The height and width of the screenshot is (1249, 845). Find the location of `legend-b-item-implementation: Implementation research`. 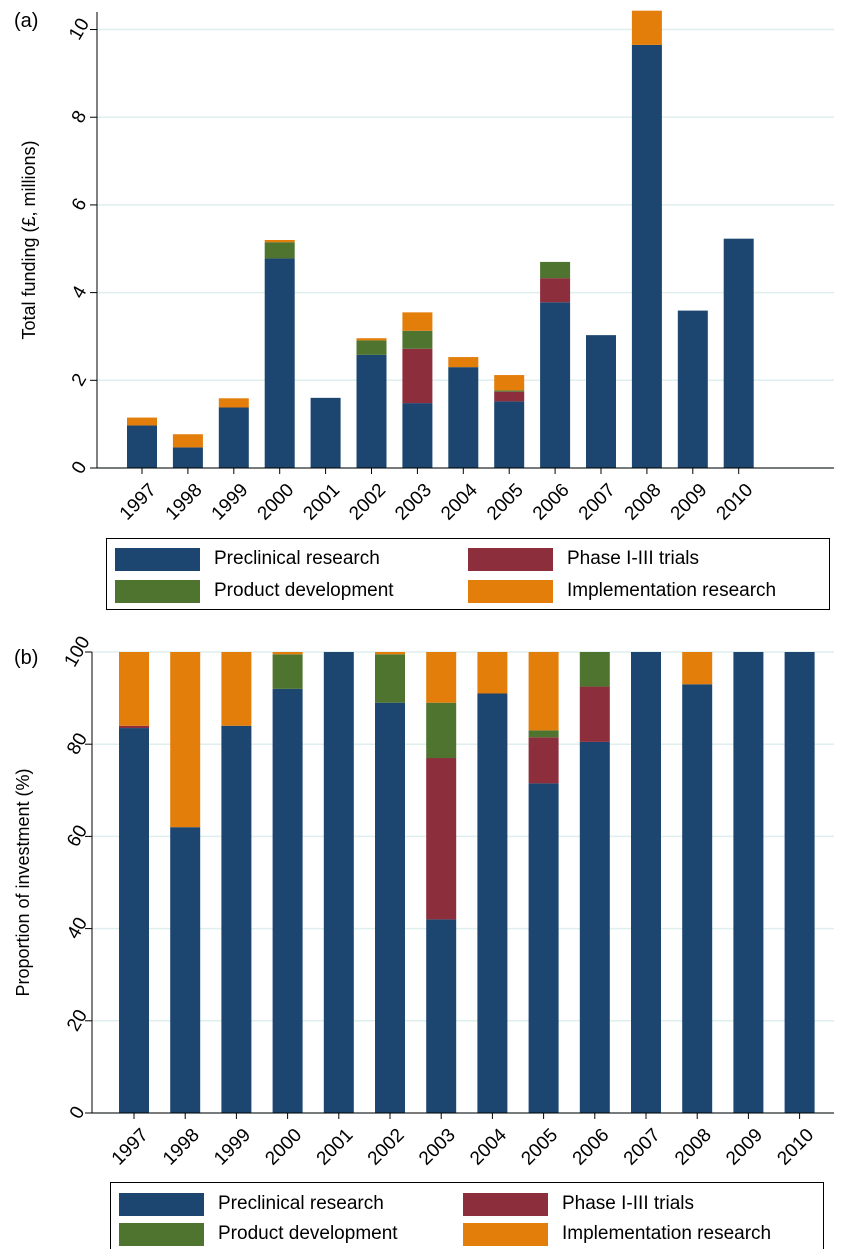

legend-b-item-implementation: Implementation research is located at coordinates (617, 1234).